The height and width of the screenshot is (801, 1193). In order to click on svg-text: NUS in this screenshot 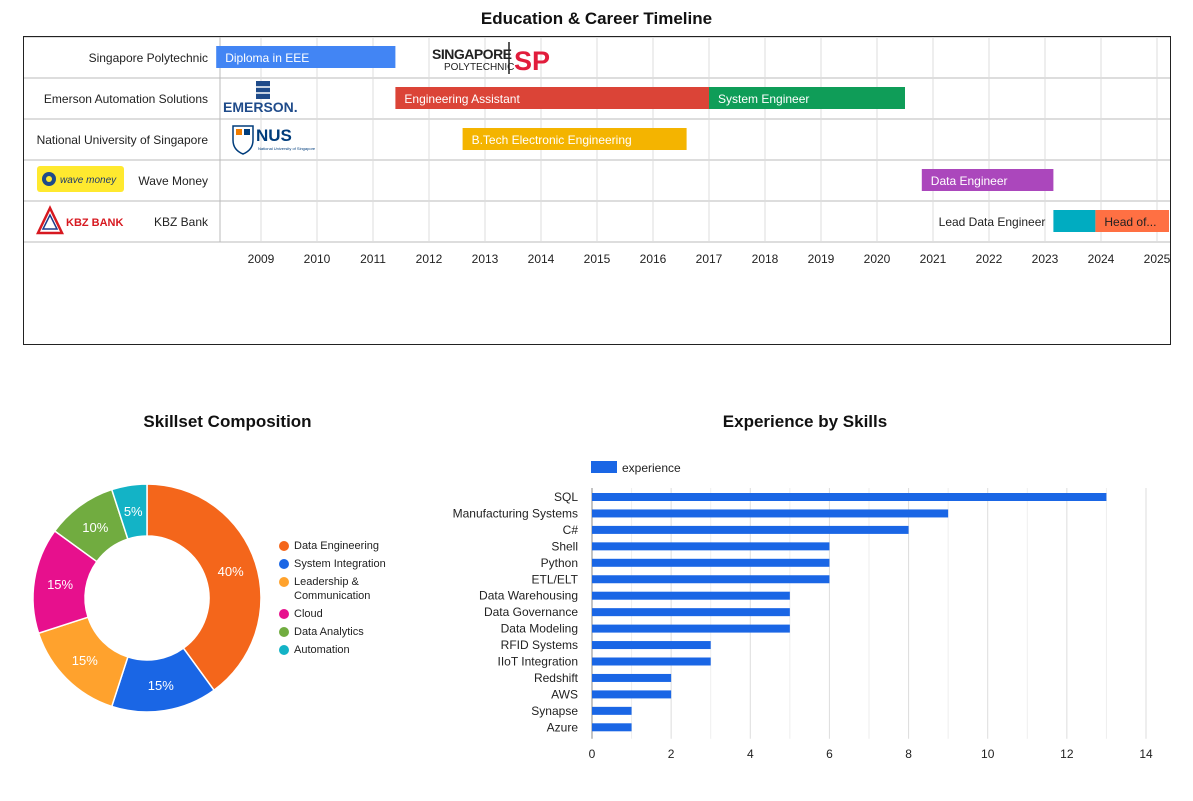, I will do `click(274, 135)`.